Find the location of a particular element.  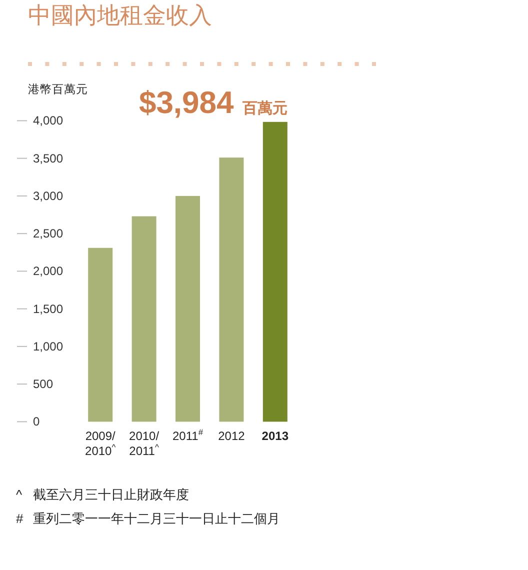

y-tick-label: 3,500 is located at coordinates (48, 158).